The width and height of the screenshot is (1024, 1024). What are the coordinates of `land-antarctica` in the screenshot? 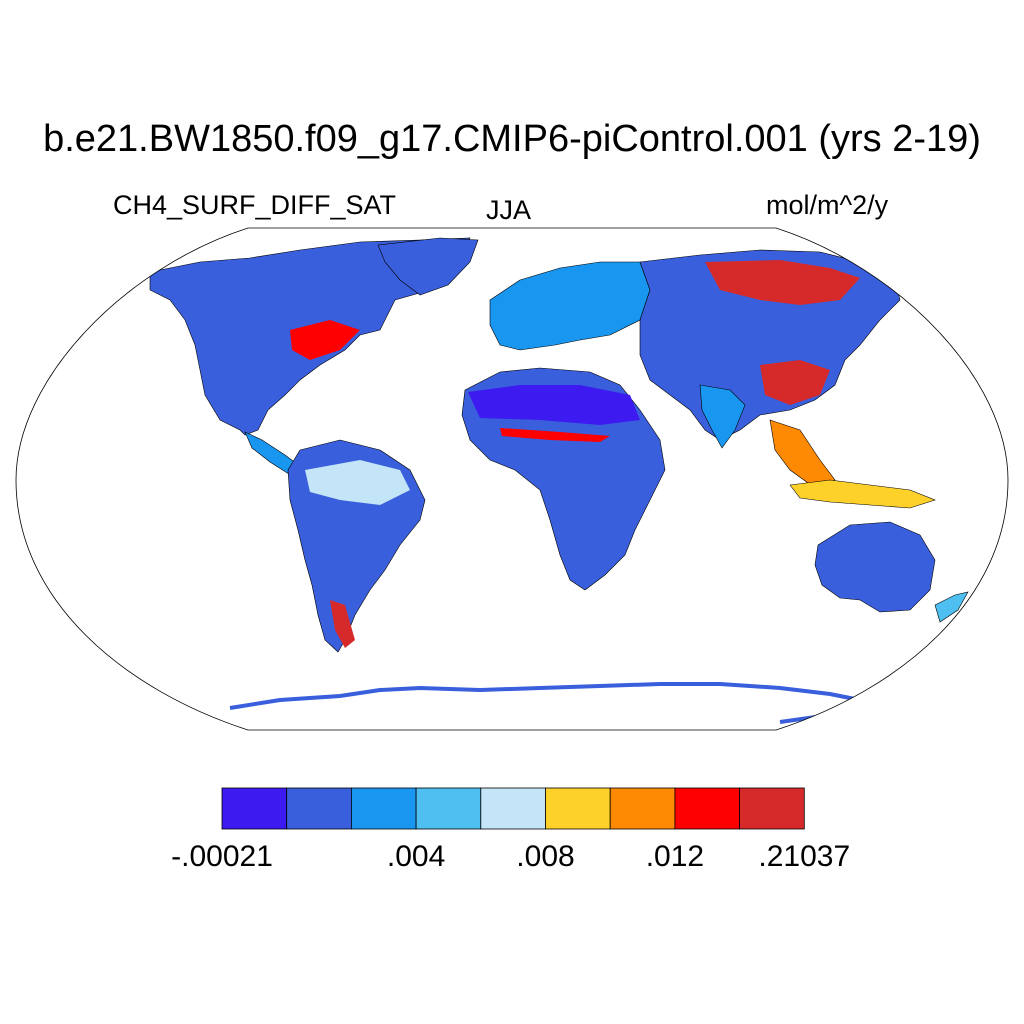 It's located at (548, 703).